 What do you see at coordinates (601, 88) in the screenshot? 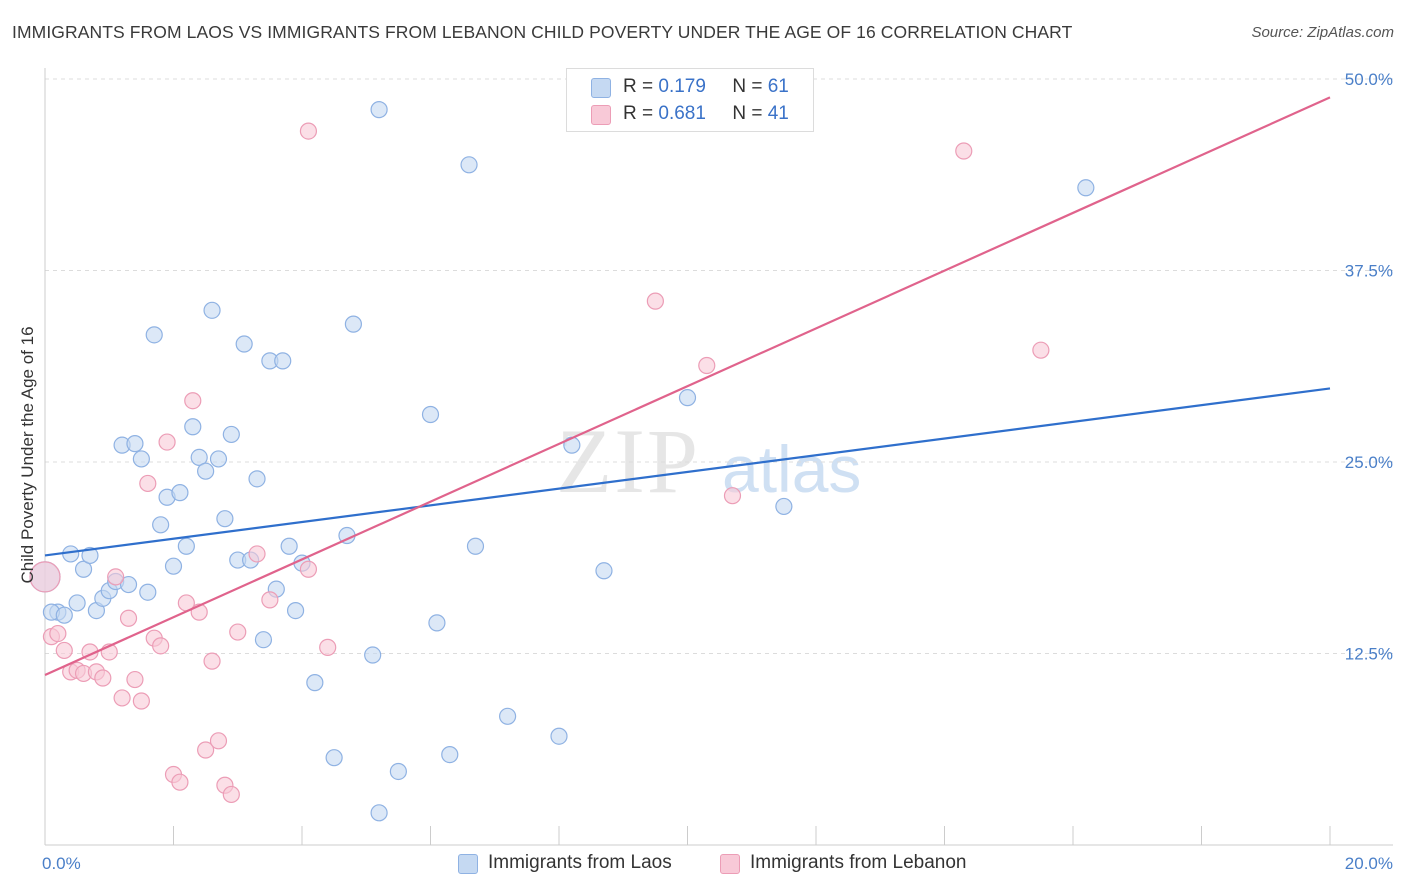
I see `legend-swatch-laos` at bounding box center [601, 88].